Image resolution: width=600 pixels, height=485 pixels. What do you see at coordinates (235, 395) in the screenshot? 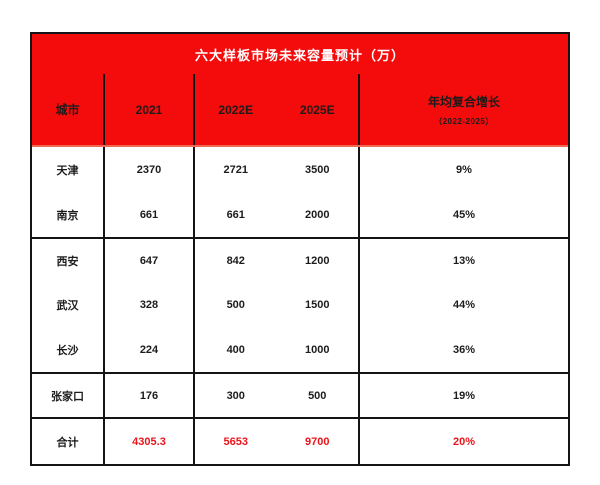
I see `value-2022e: 300` at bounding box center [235, 395].